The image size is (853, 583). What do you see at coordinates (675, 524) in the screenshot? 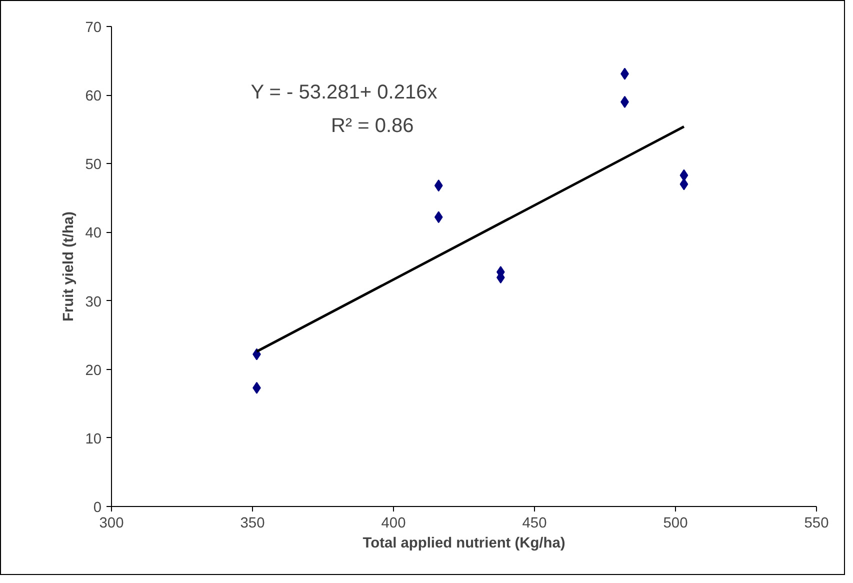
I see `x-tick-label: 500` at bounding box center [675, 524].